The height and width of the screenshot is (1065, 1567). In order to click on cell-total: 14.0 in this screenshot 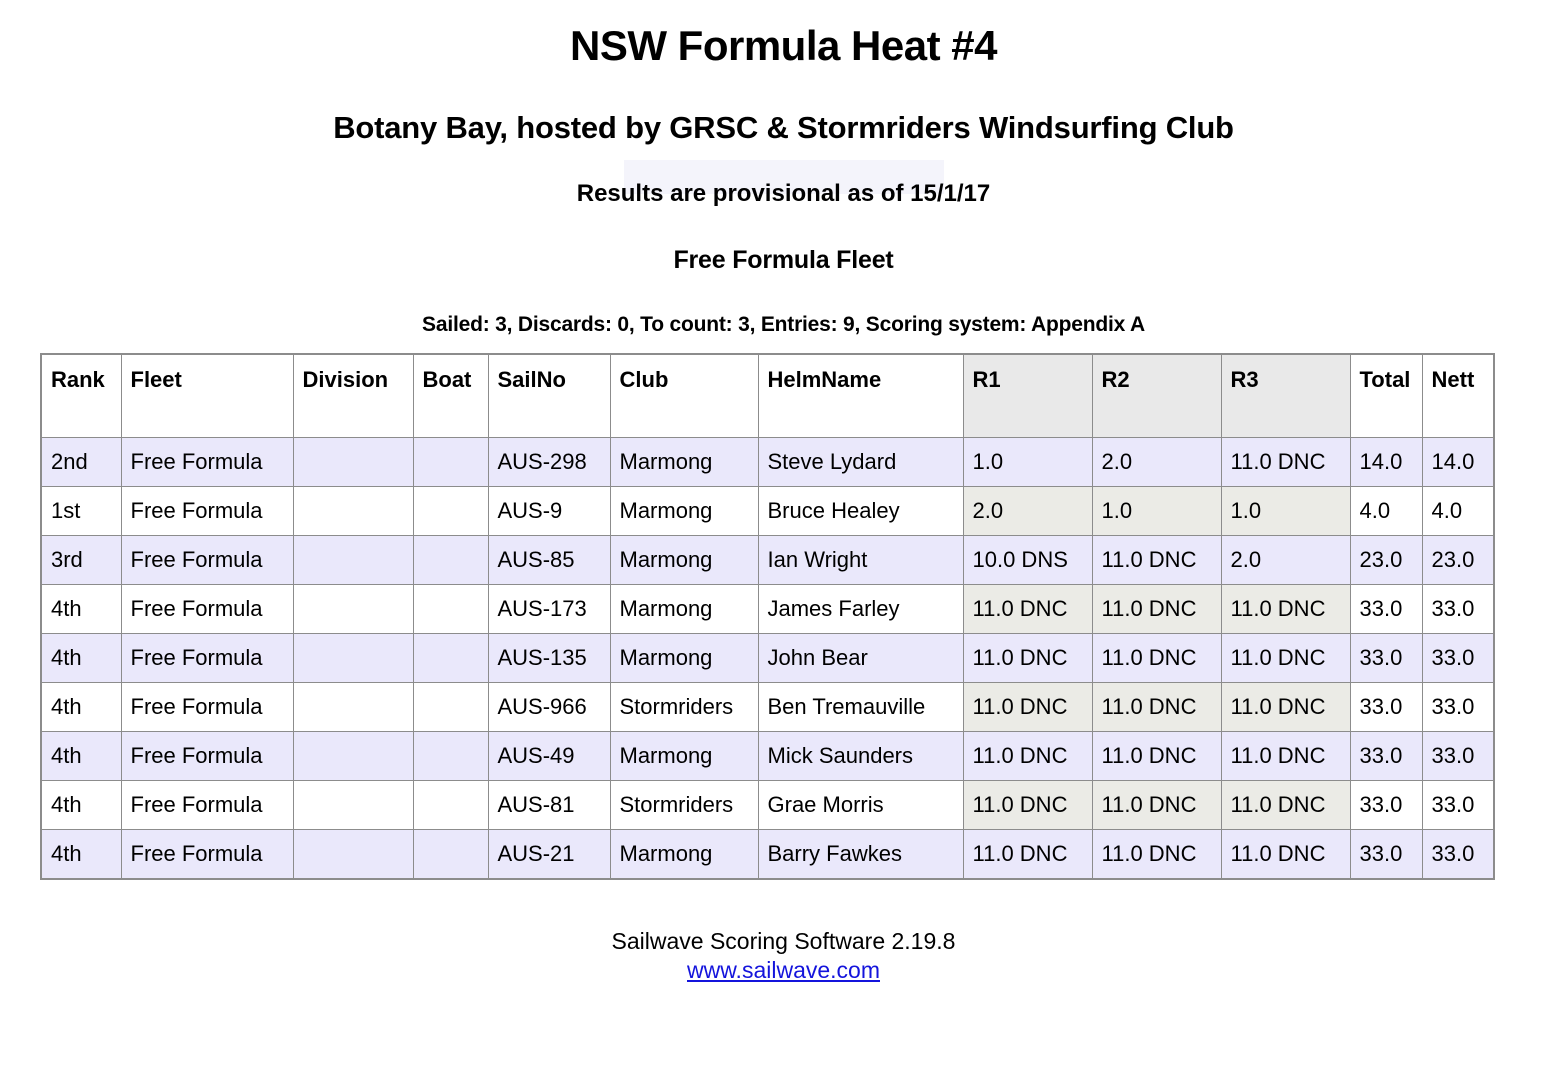, I will do `click(1386, 462)`.